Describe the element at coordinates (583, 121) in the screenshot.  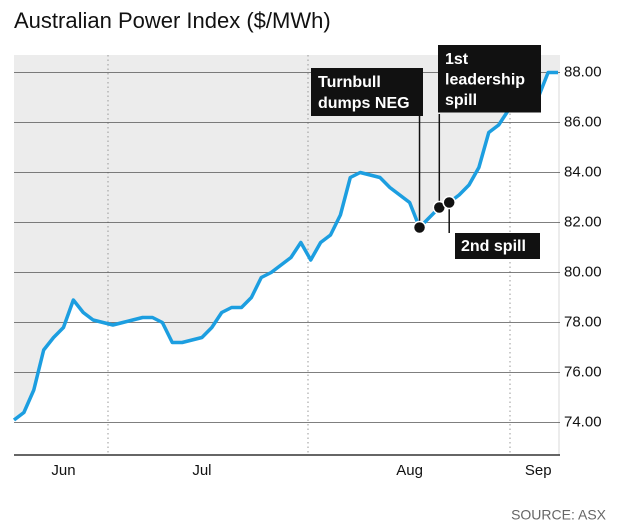
I see `y-tick-label: 86.00` at that location.